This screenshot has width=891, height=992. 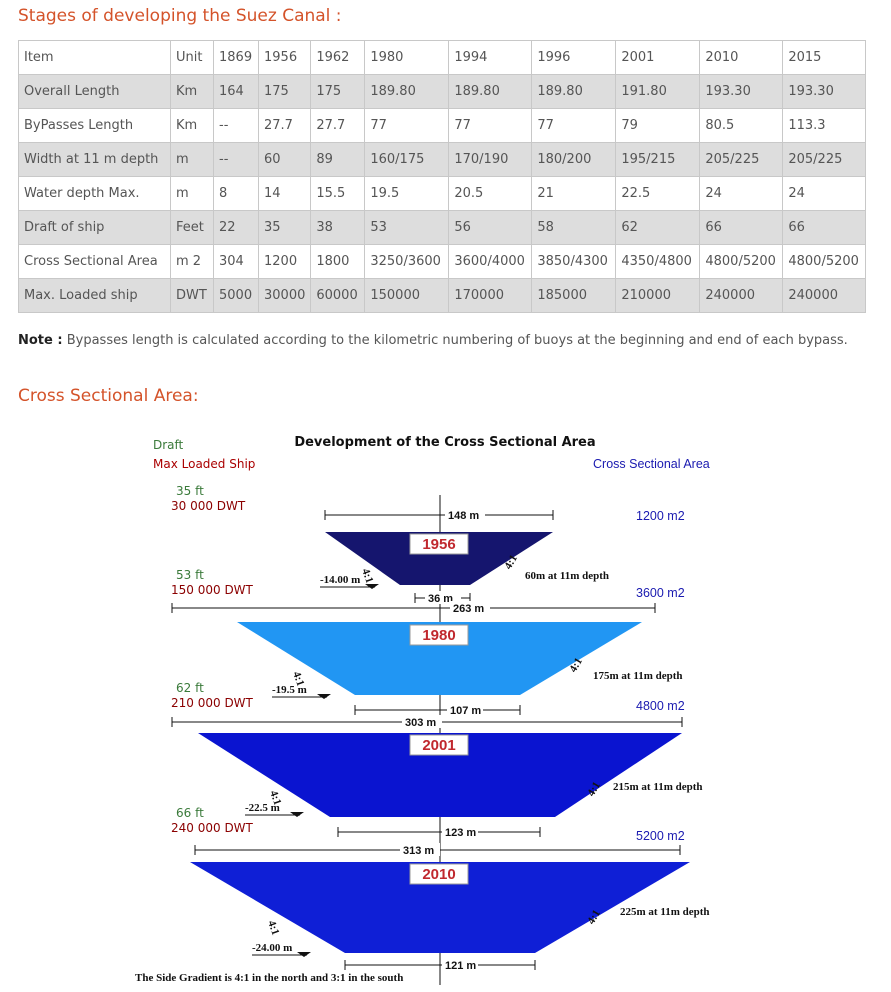 I want to click on diagram-title: Development of the Cross Sectional Area, so click(x=444, y=442).